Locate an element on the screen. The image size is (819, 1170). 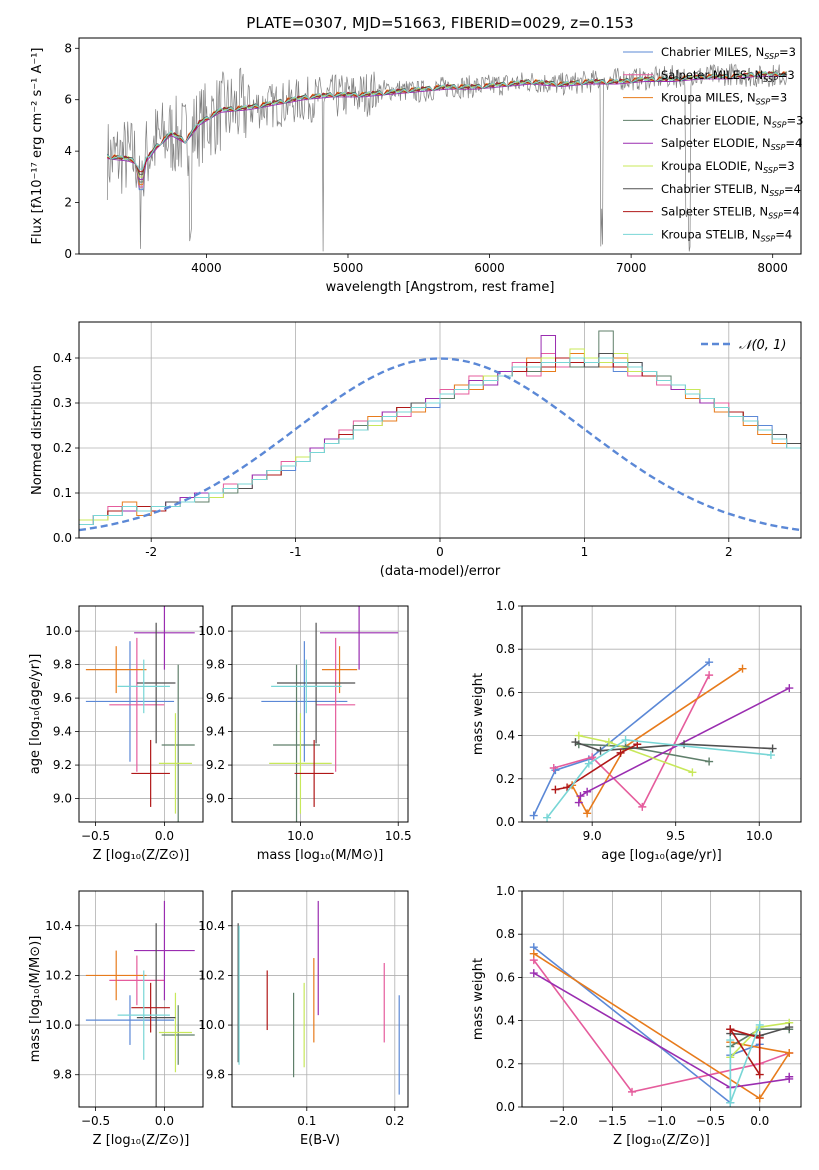
x-tick-label: 10.0 is located at coordinates (300, 836).